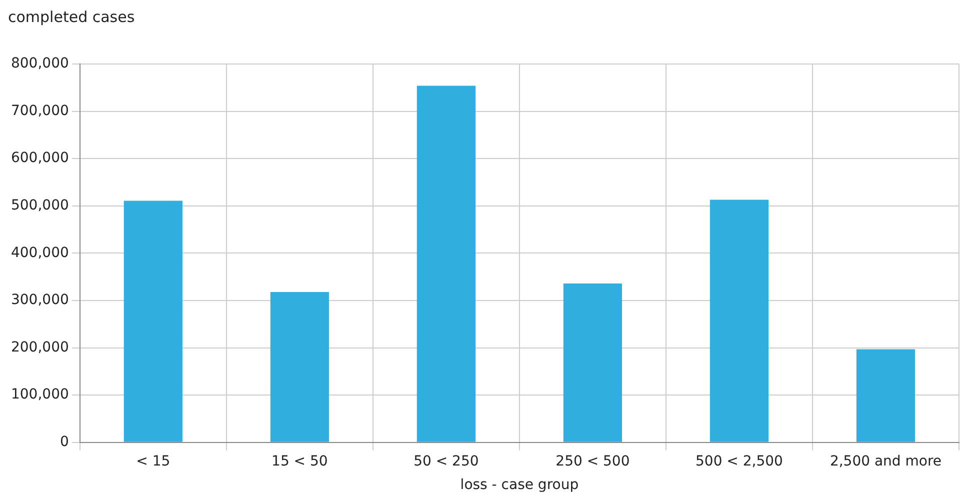 This screenshot has width=963, height=502. What do you see at coordinates (153, 461) in the screenshot?
I see `x-tick-label: < 15` at bounding box center [153, 461].